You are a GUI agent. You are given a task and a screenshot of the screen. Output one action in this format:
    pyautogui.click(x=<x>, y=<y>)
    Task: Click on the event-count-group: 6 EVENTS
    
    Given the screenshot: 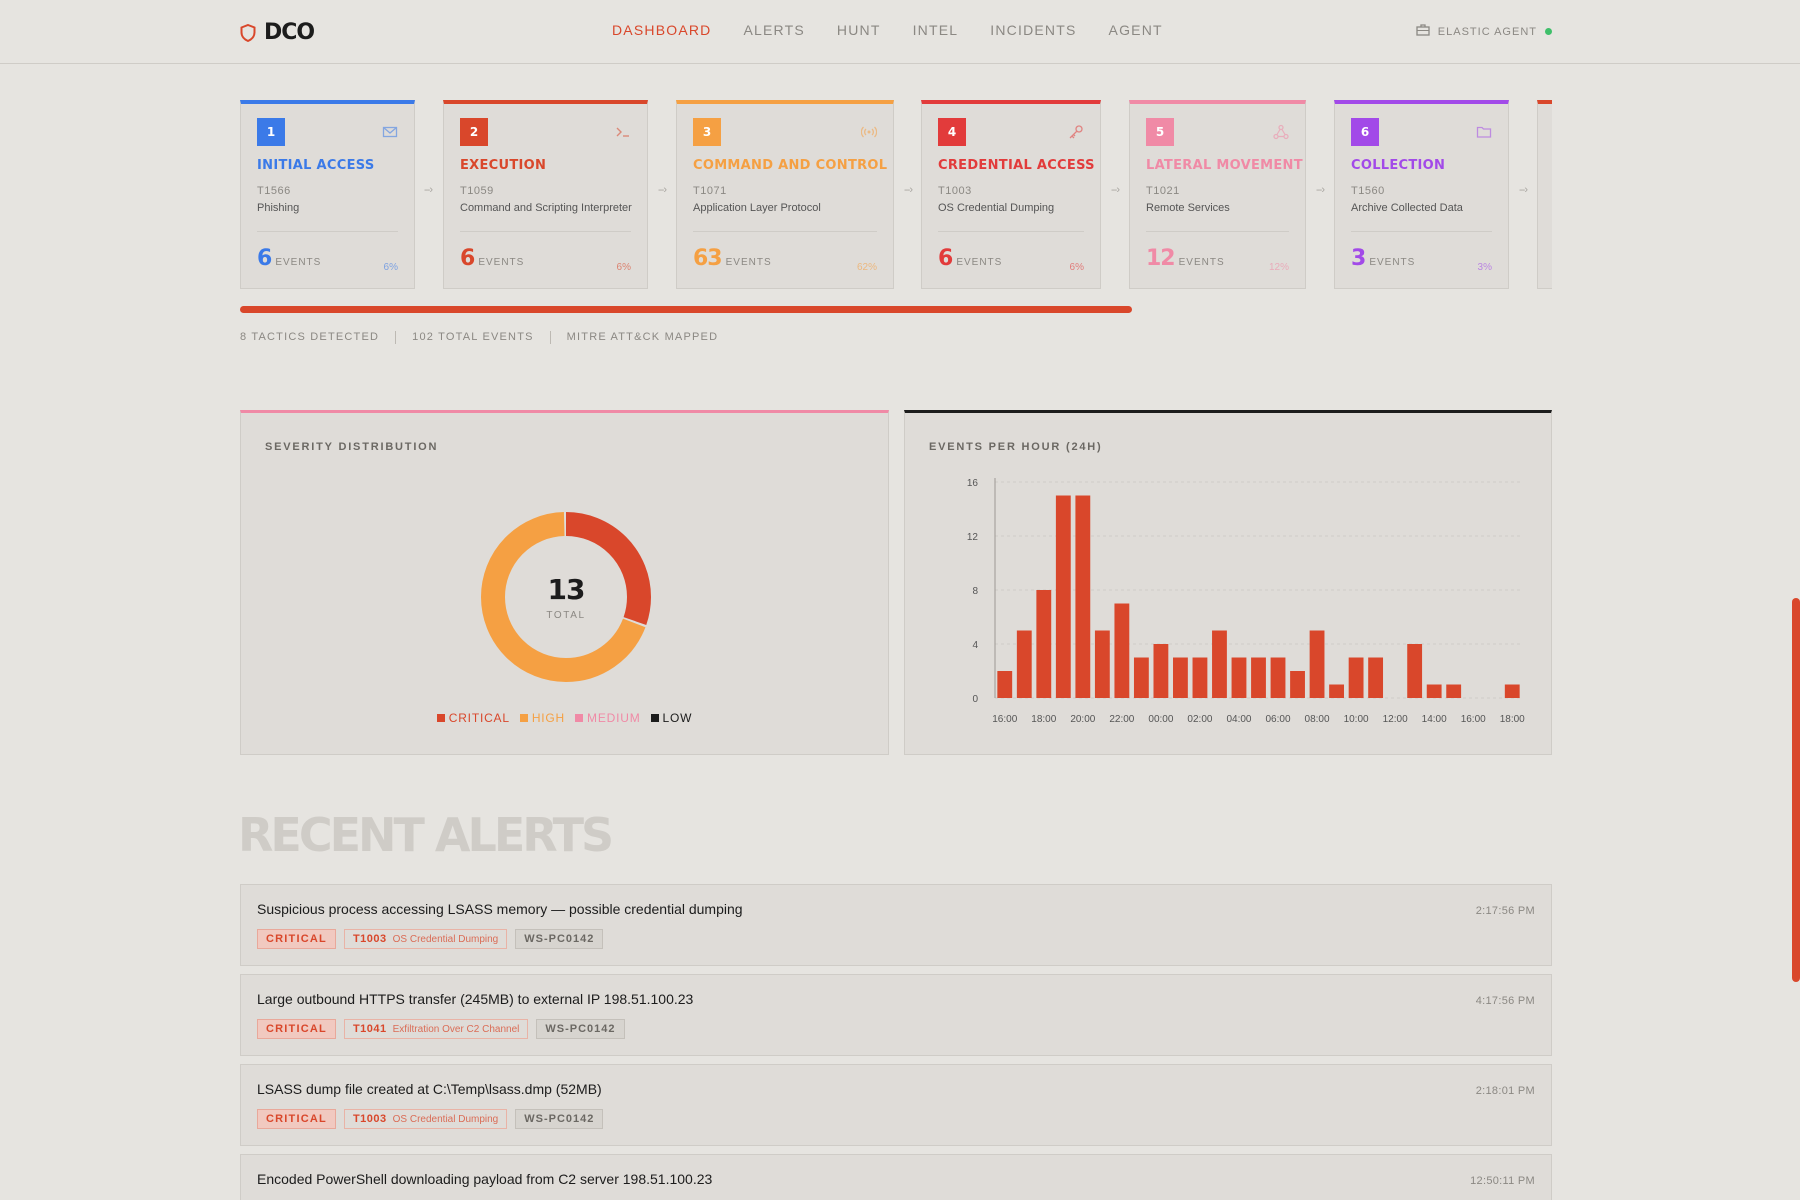 What is the action you would take?
    pyautogui.click(x=492, y=258)
    